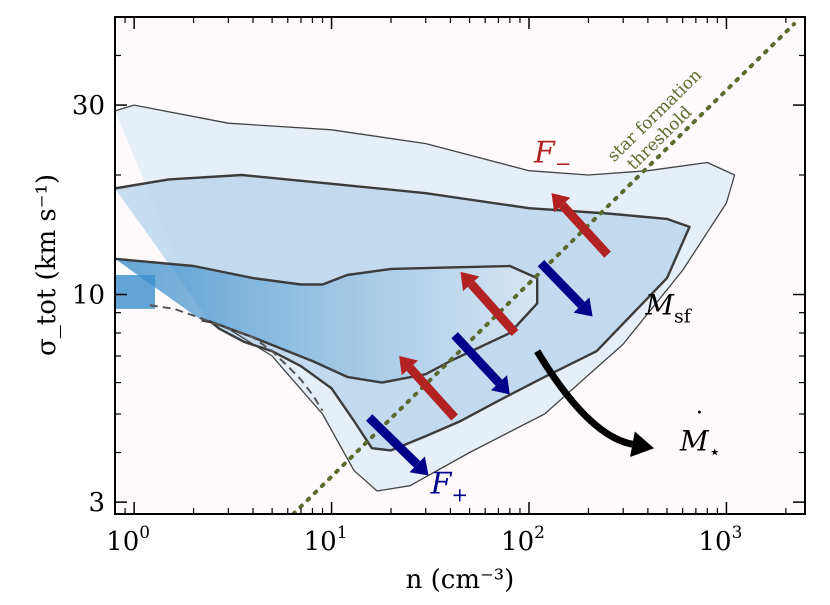  Describe the element at coordinates (523, 540) in the screenshot. I see `x-tick-label-2: 10²` at that location.